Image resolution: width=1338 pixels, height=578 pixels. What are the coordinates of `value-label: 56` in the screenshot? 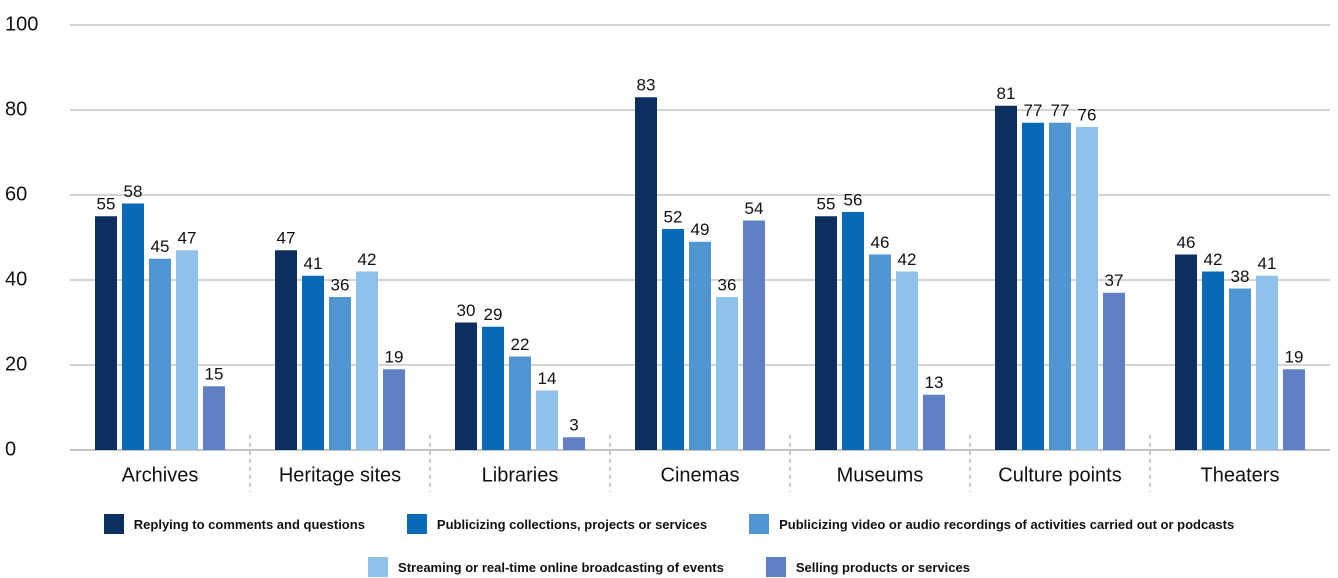 It's located at (853, 199).